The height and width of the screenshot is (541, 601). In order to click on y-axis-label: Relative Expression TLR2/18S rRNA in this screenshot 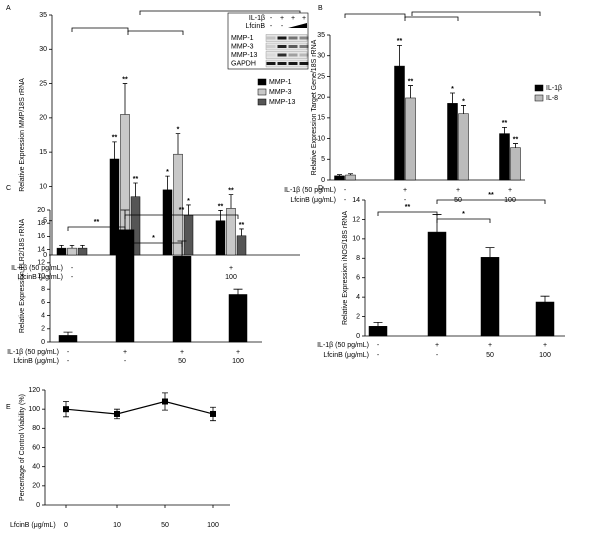, I will do `click(22, 276)`.